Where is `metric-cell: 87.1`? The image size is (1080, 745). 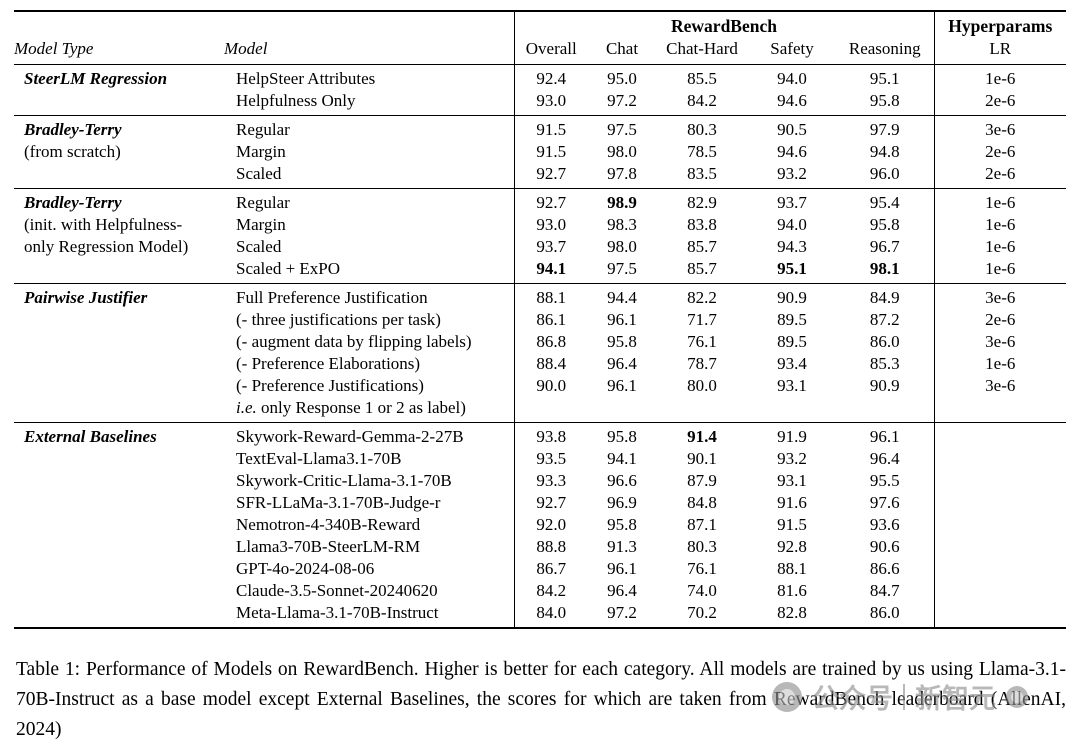 metric-cell: 87.1 is located at coordinates (702, 524).